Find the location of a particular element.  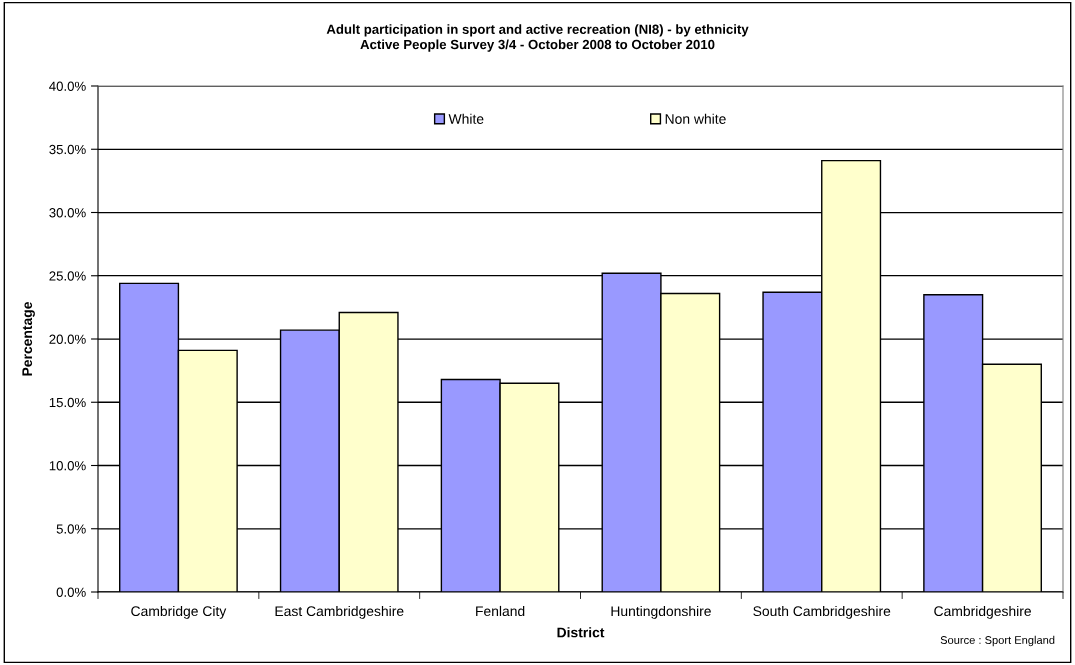

y-tick-label: 25.0% is located at coordinates (67, 276).